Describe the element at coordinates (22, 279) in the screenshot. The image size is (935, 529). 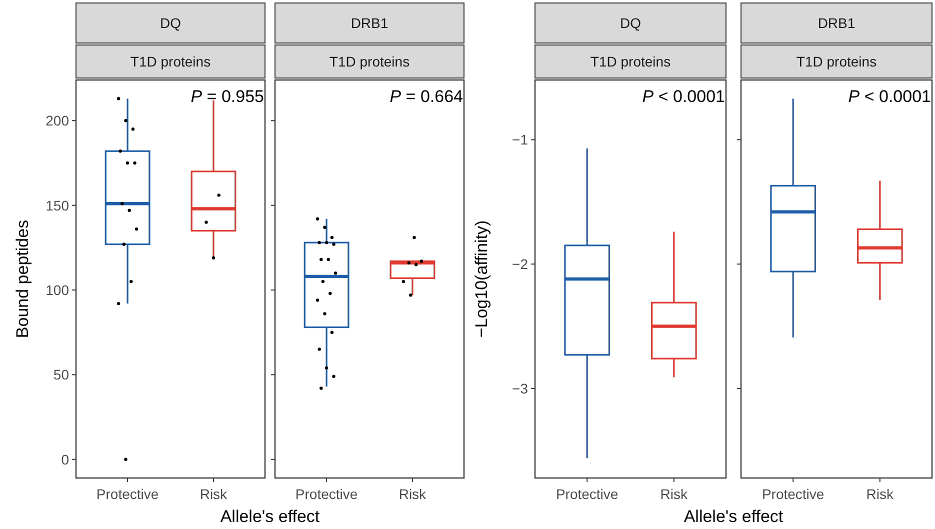
I see `y-axis-title: Bound peptides` at that location.